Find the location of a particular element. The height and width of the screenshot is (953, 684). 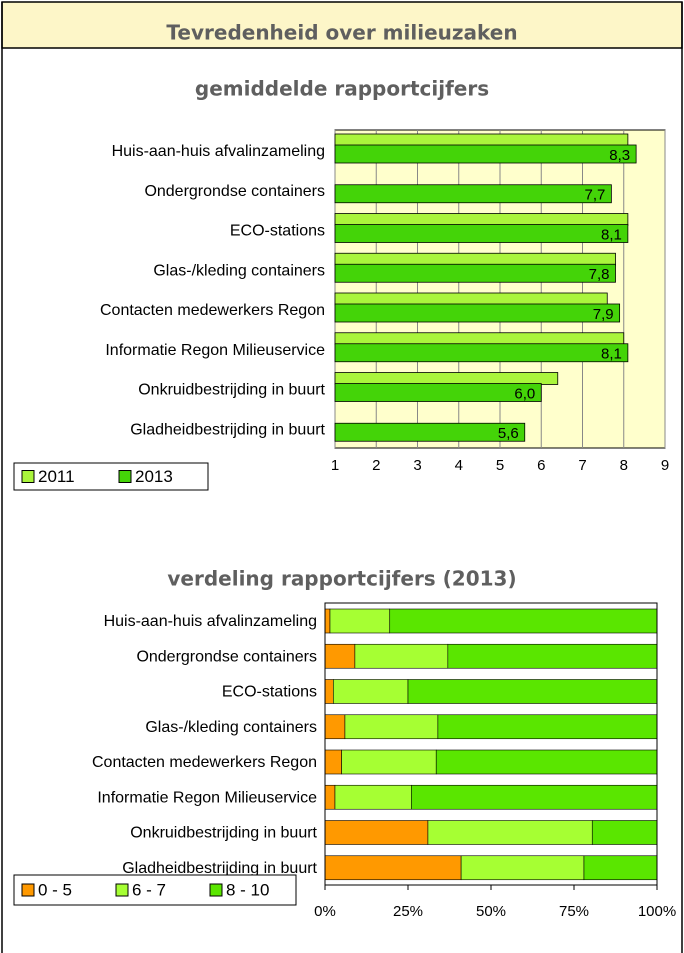

x-tick-label: 0% is located at coordinates (325, 911).